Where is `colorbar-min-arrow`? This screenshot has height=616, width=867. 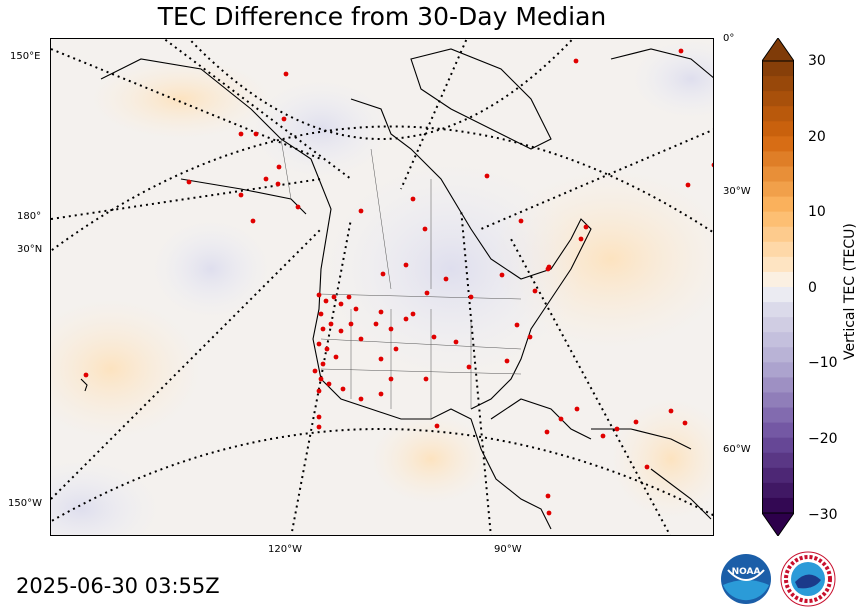 colorbar-min-arrow is located at coordinates (778, 524).